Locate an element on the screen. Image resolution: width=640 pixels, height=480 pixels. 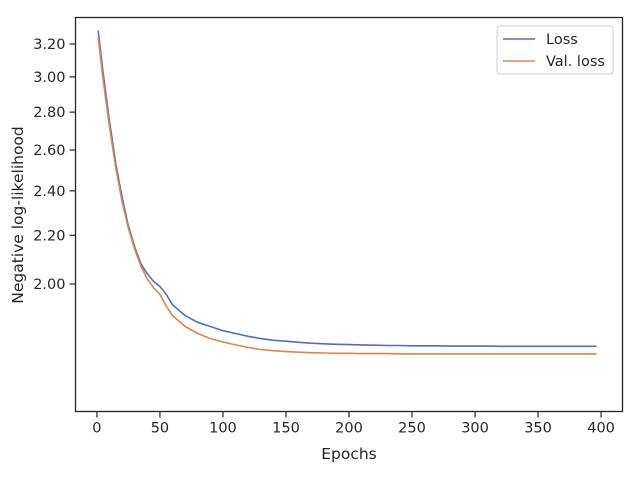
y-tick-label: 2.80 is located at coordinates (49, 113).